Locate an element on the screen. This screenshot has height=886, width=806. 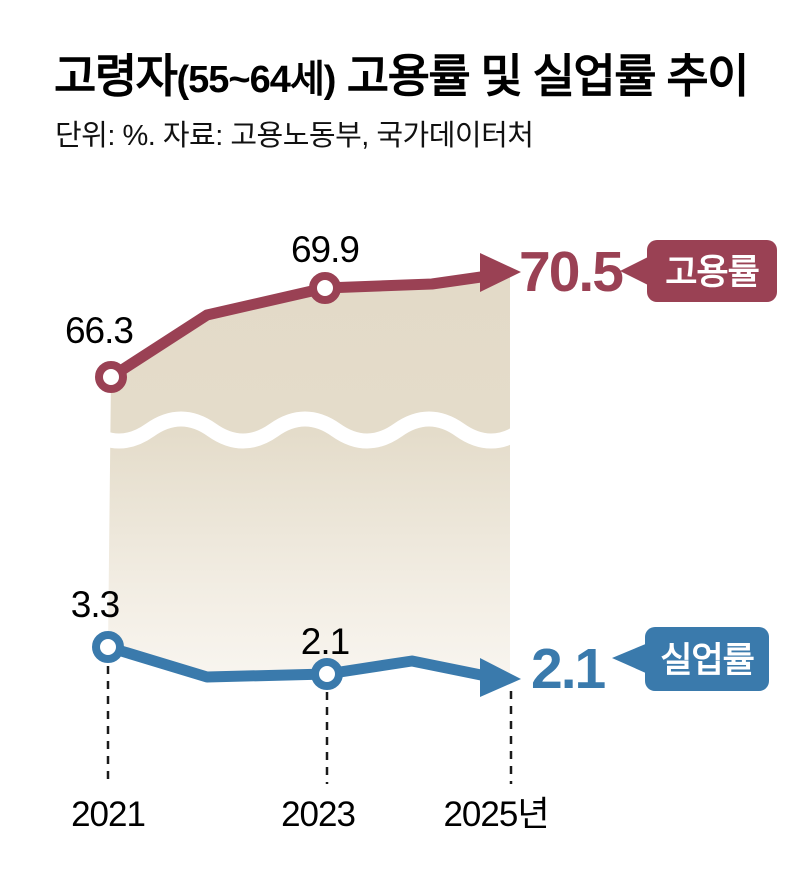
unemployment-value-2025: 2.1 is located at coordinates (568, 669).